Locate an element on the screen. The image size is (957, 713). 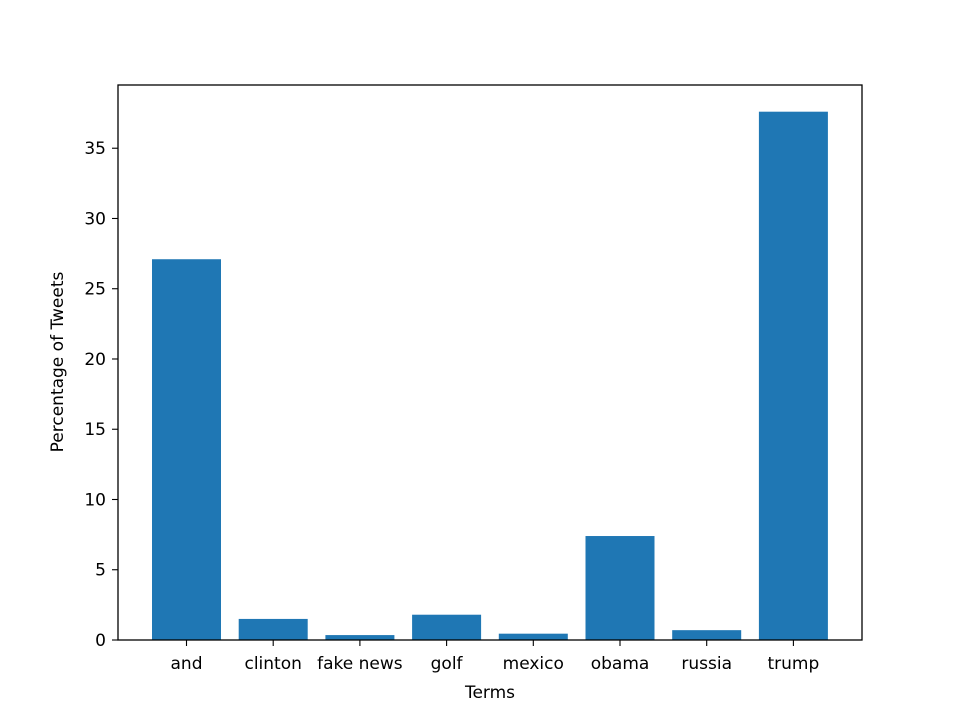
bar-fake-news is located at coordinates (360, 637).